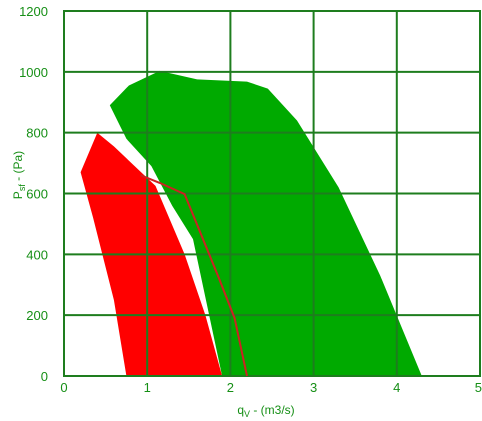 Image resolution: width=482 pixels, height=421 pixels. What do you see at coordinates (271, 387) in the screenshot?
I see `x-tick-labels: 0 1 2 3 4 5` at bounding box center [271, 387].